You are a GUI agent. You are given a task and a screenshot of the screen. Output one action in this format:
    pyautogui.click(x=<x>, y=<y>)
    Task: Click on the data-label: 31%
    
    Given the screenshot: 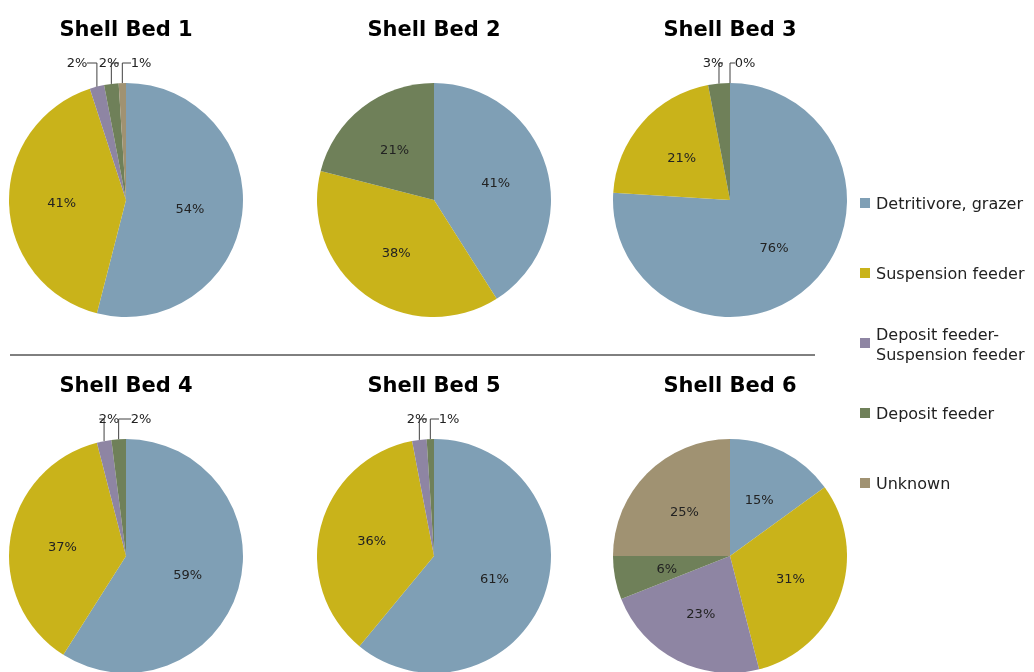 What is the action you would take?
    pyautogui.click(x=790, y=578)
    